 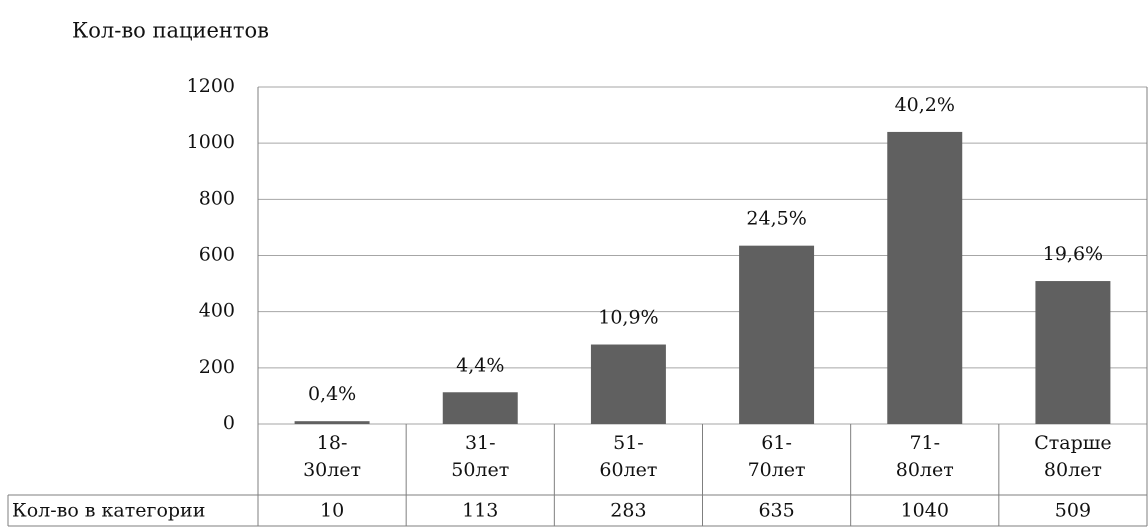 What do you see at coordinates (925, 456) in the screenshot?
I see `x-tick-label: 71-80лет` at bounding box center [925, 456].